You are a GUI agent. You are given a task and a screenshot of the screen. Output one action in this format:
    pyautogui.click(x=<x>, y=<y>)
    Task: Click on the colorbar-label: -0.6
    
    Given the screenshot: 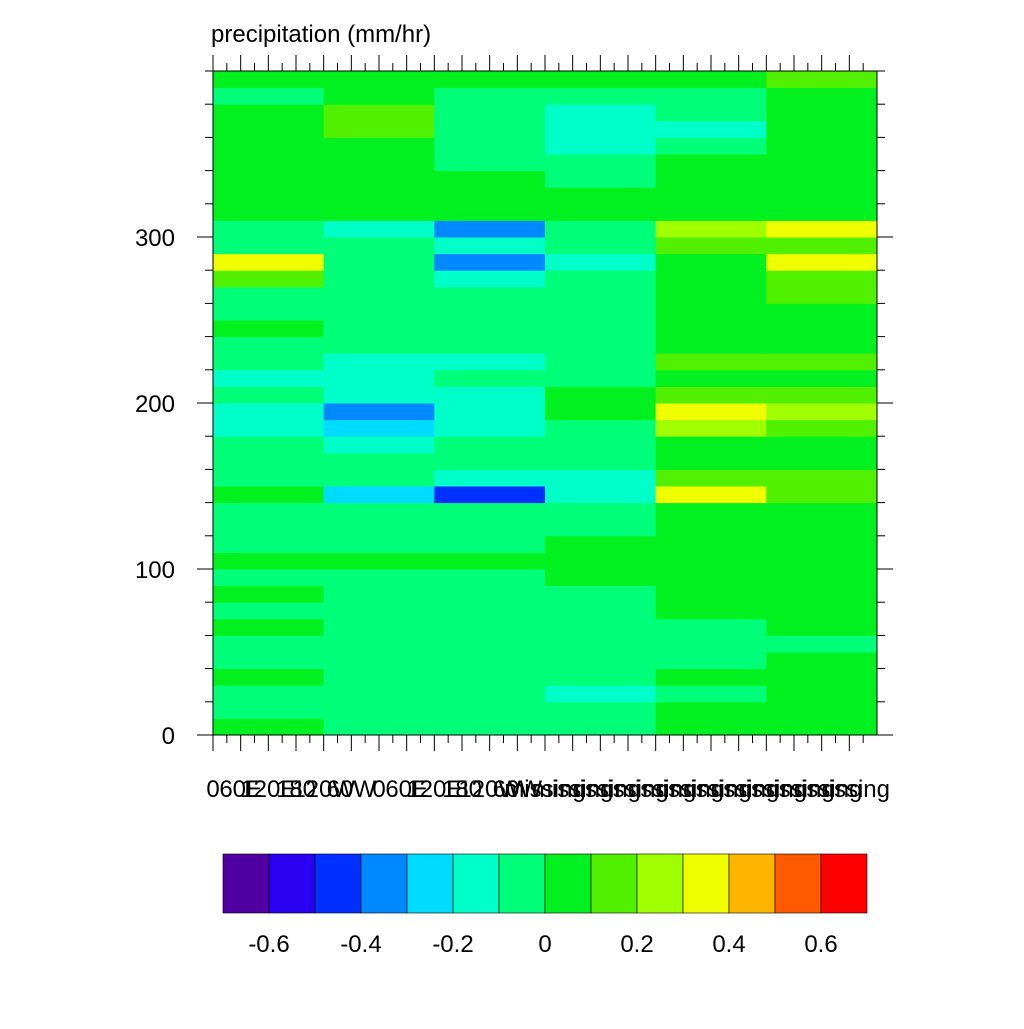 What is the action you would take?
    pyautogui.click(x=268, y=944)
    